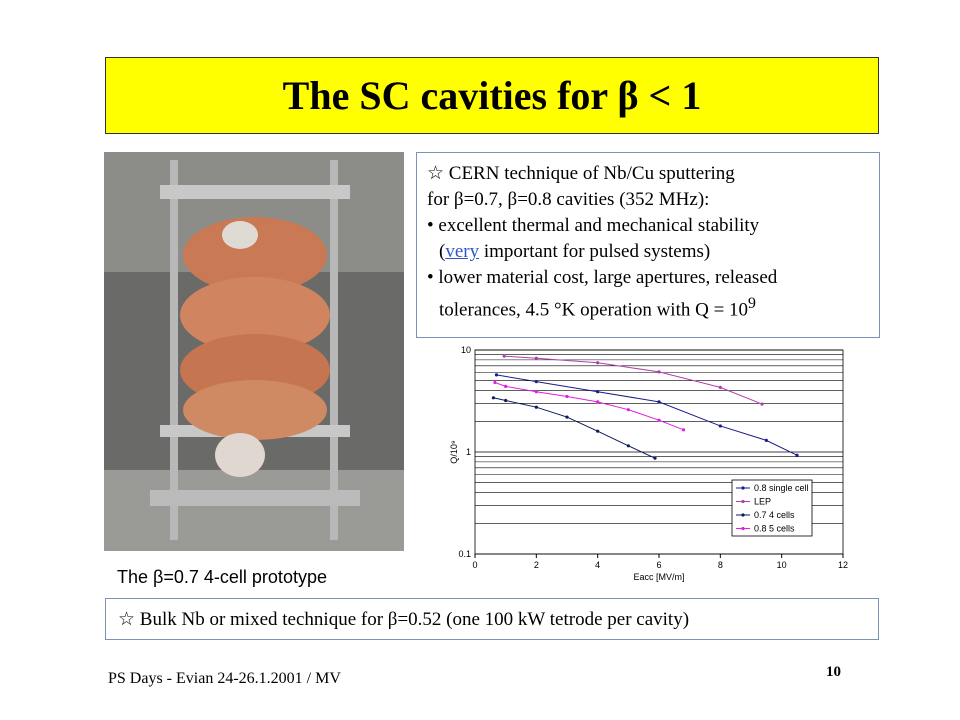 The height and width of the screenshot is (720, 960). What do you see at coordinates (597, 565) in the screenshot?
I see `x-tick-label: 4` at bounding box center [597, 565].